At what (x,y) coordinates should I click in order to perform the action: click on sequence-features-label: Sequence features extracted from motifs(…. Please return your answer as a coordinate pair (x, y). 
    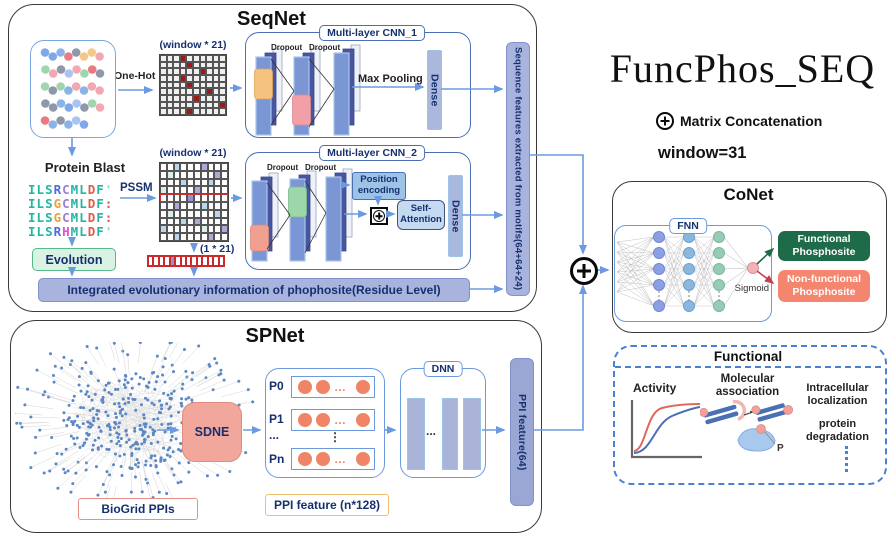
    Looking at the image, I should click on (518, 169).